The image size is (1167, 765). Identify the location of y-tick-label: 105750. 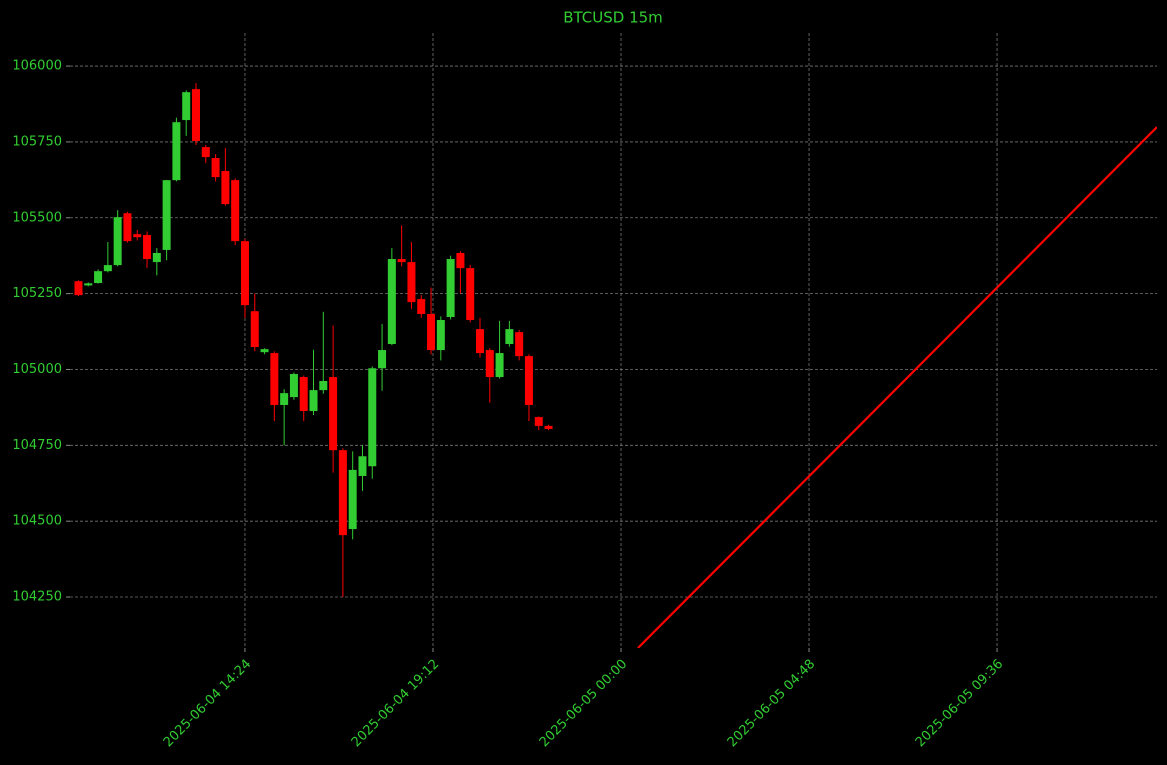
(37, 141).